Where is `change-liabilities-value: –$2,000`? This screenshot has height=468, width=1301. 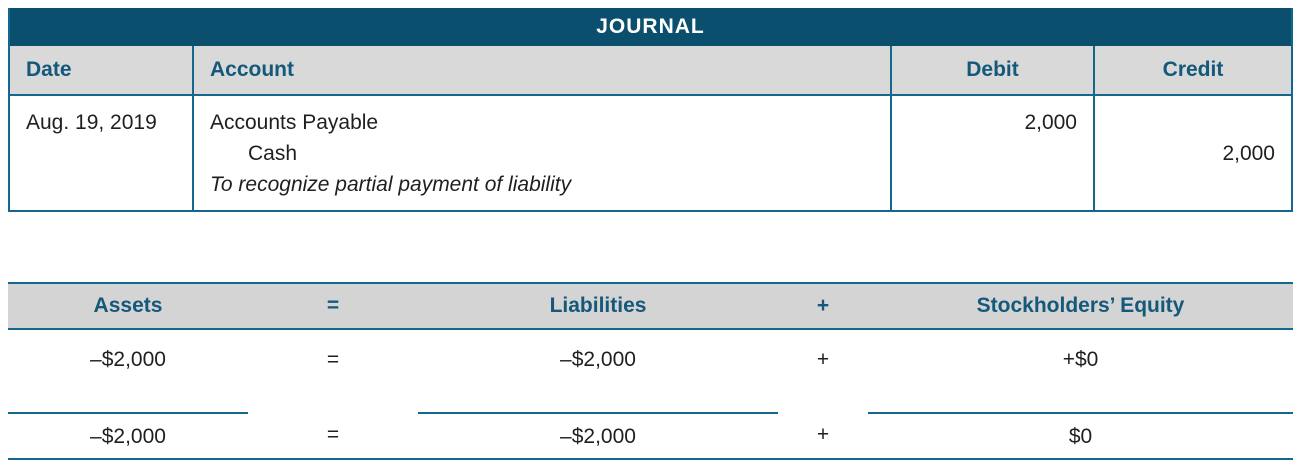
change-liabilities-value: –$2,000 is located at coordinates (598, 359).